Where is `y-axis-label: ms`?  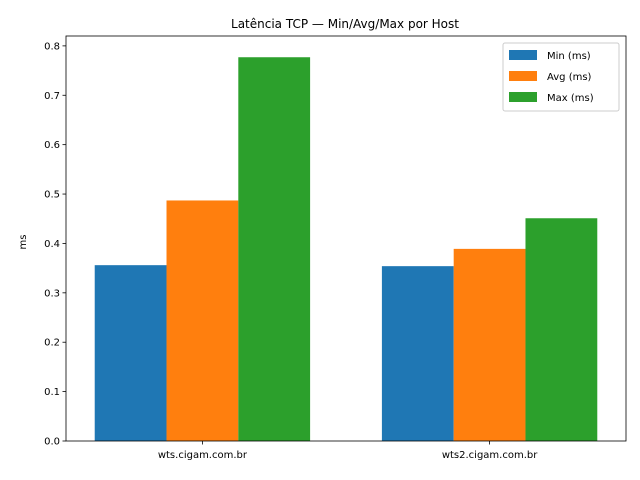 y-axis-label: ms is located at coordinates (23, 242).